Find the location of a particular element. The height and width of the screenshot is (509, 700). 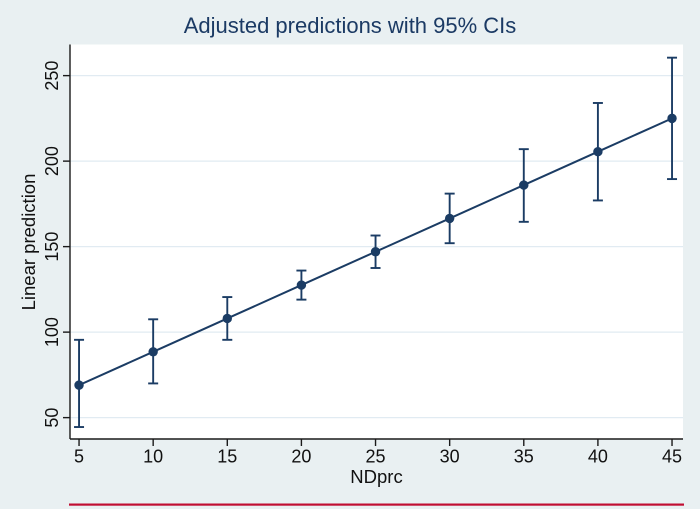

x-tick-label: 5 is located at coordinates (79, 457).